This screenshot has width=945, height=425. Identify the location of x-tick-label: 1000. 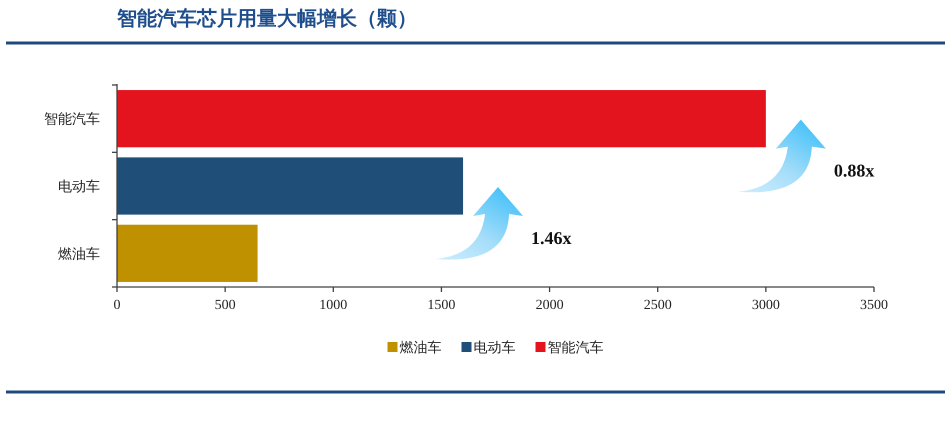
(333, 305).